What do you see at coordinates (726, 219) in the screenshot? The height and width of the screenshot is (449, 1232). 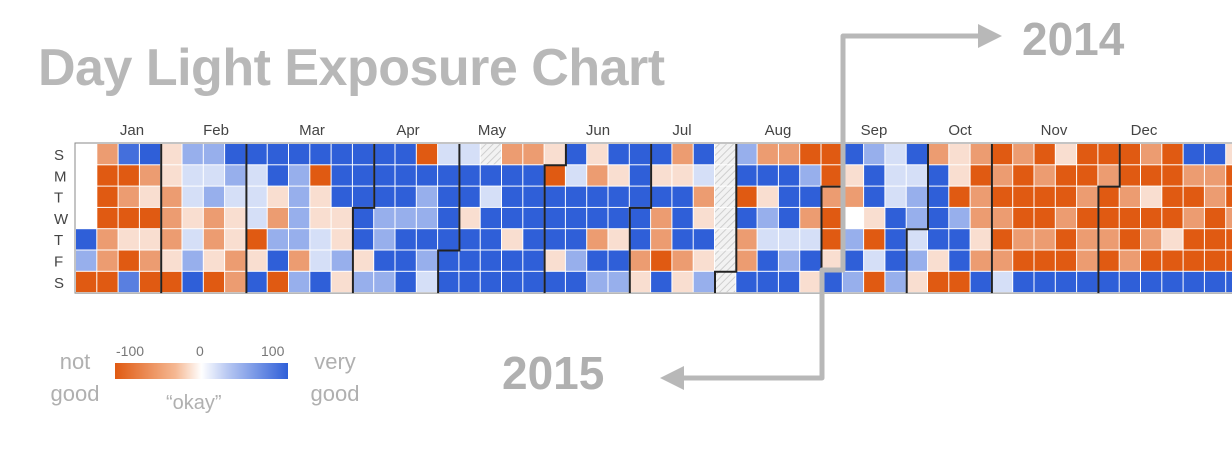 I see `month-boundary` at bounding box center [726, 219].